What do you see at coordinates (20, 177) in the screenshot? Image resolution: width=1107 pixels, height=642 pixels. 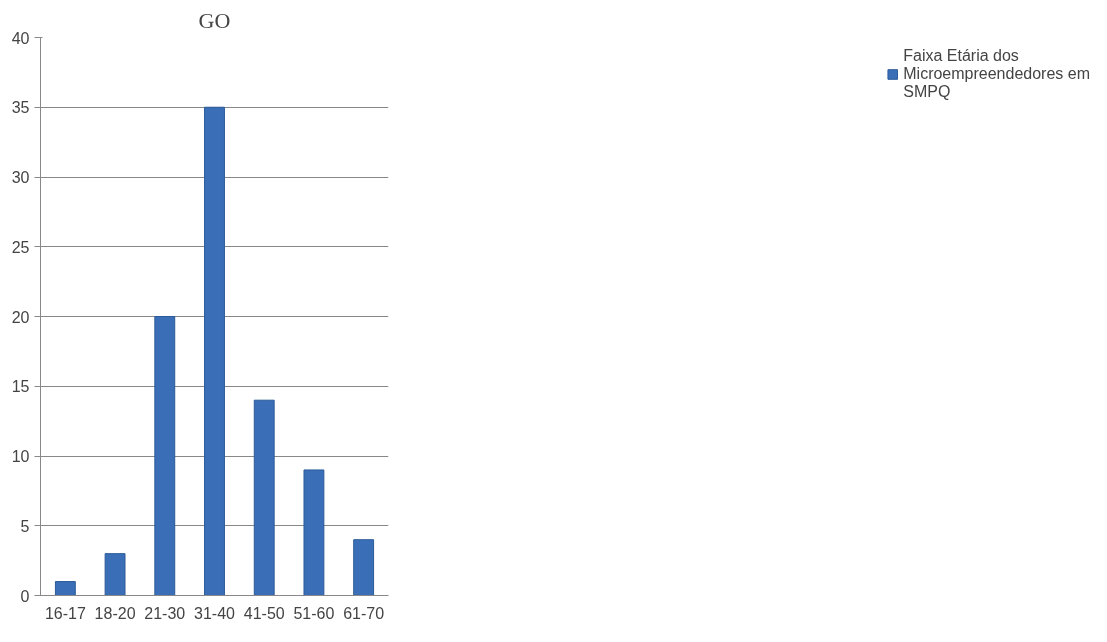 I see `y-tick-label: 30` at bounding box center [20, 177].